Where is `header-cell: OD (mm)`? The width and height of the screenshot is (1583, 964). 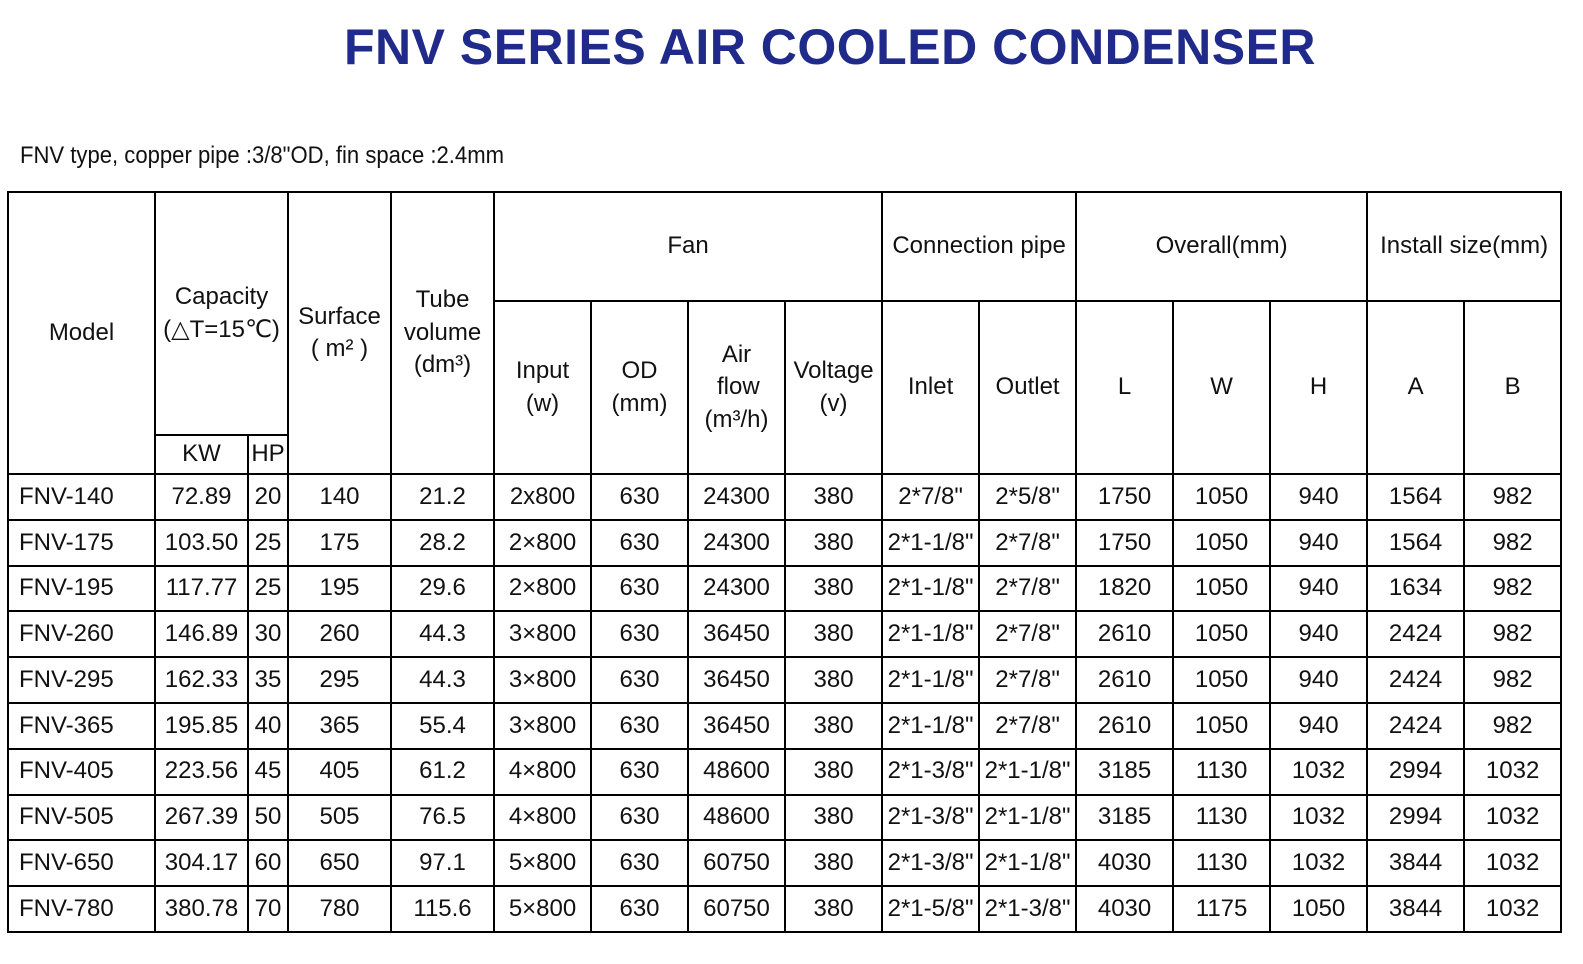
header-cell: OD (mm) is located at coordinates (640, 387).